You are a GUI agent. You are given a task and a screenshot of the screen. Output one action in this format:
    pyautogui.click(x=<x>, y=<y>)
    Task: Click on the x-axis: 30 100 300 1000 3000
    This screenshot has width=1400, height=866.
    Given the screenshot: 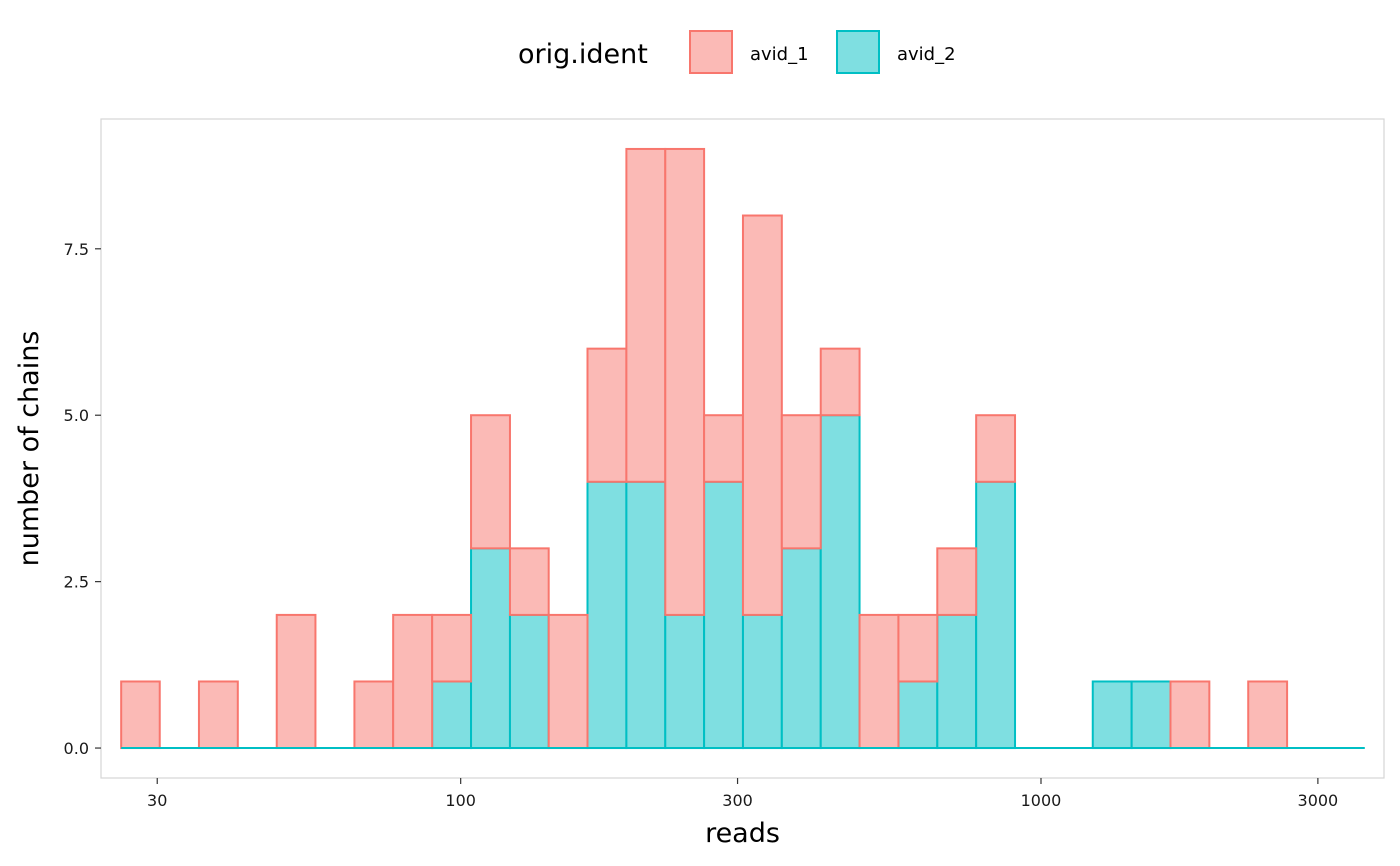 What is the action you would take?
    pyautogui.click(x=742, y=794)
    